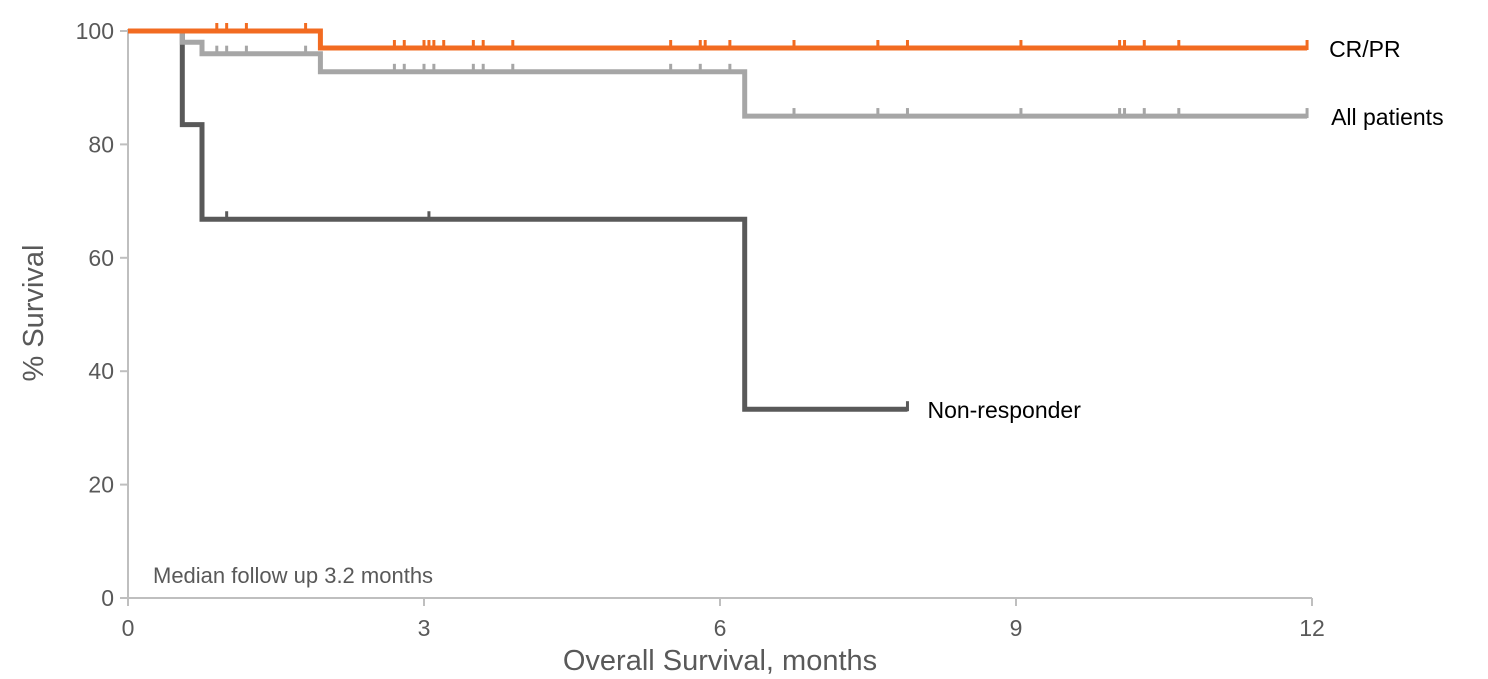 This screenshot has height=679, width=1488. Describe the element at coordinates (1004, 410) in the screenshot. I see `series-label-non-responder: Non-responder` at that location.